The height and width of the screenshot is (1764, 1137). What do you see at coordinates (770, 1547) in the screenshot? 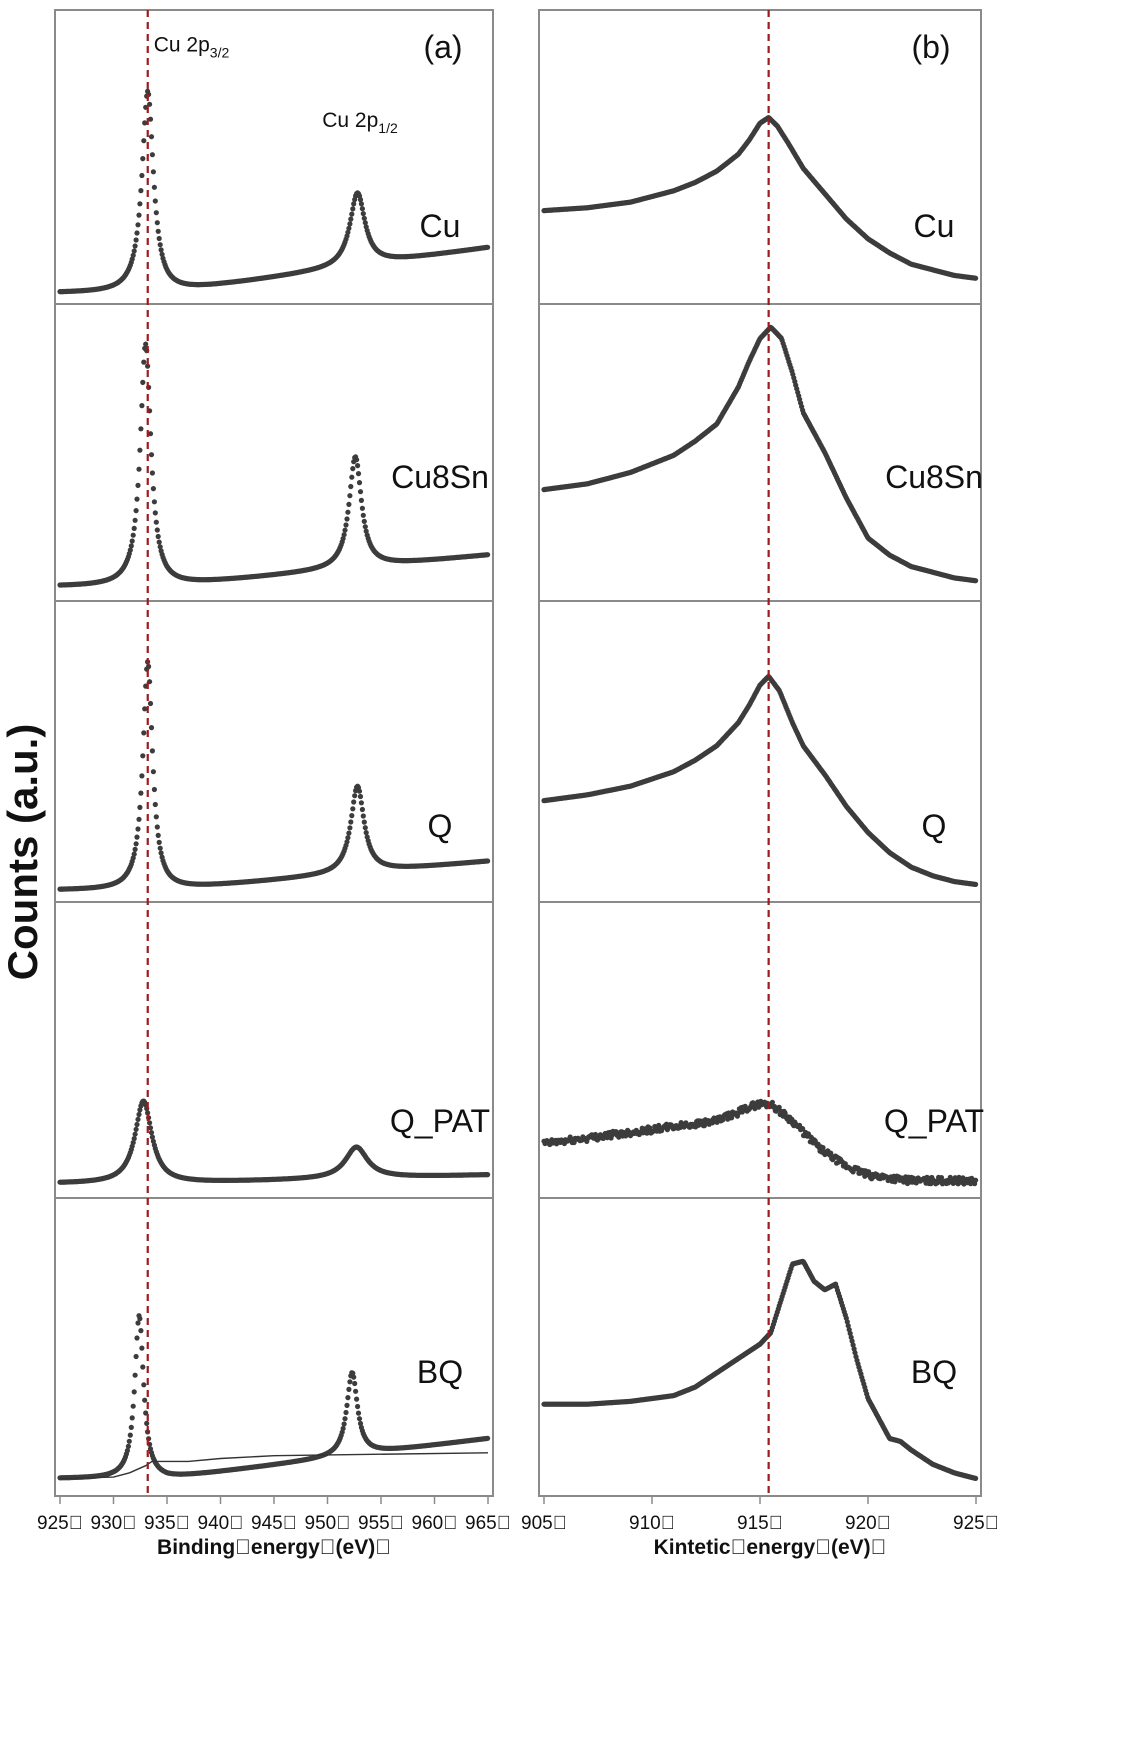
I see `x-axis-title: Kintetic energy (eV) ` at bounding box center [770, 1547].